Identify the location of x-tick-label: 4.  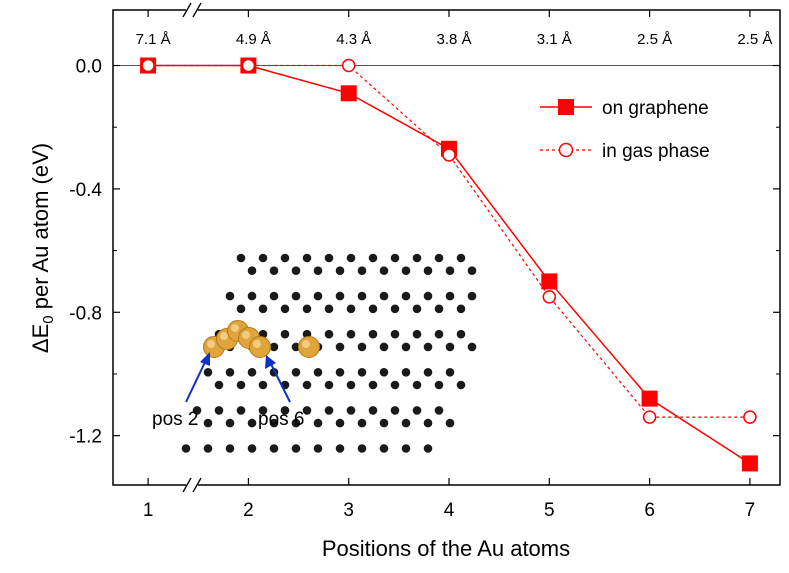
(449, 510).